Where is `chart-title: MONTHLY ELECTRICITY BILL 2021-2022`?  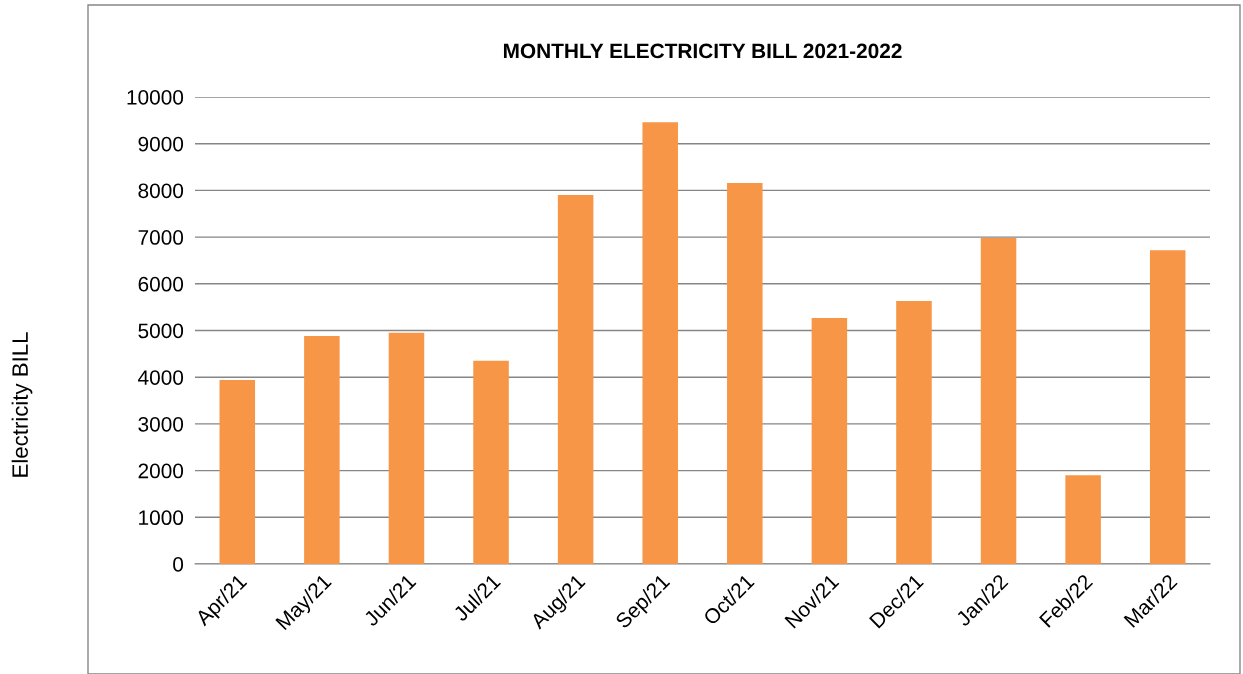
chart-title: MONTHLY ELECTRICITY BILL 2021-2022 is located at coordinates (702, 51).